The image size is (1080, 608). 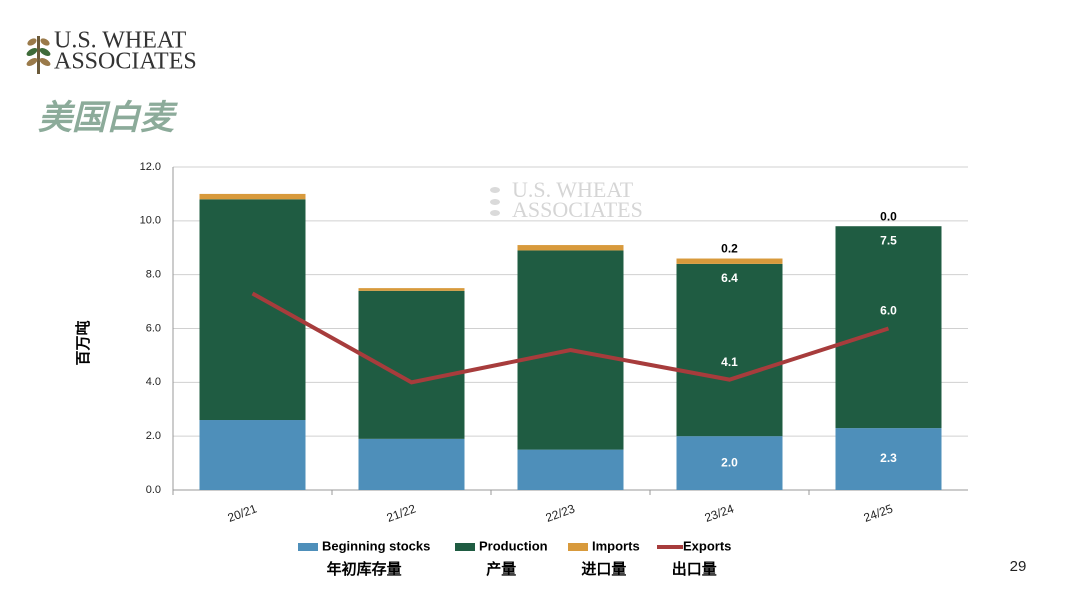 I want to click on y-tick-label: 8.0, so click(x=153, y=275).